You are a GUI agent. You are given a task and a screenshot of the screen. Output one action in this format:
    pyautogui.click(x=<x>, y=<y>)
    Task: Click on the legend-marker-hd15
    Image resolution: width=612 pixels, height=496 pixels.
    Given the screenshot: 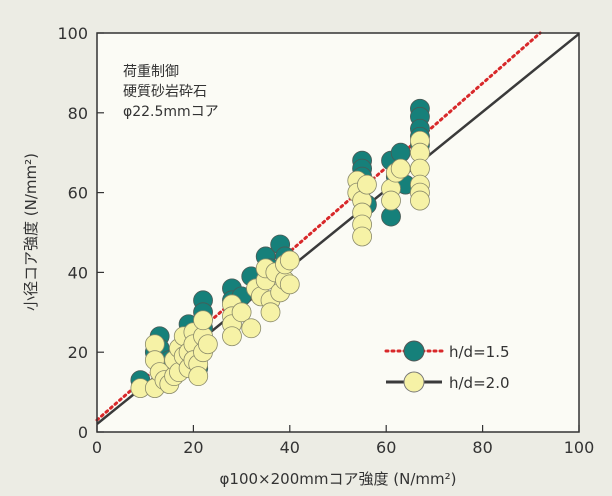 What is the action you would take?
    pyautogui.click(x=414, y=351)
    